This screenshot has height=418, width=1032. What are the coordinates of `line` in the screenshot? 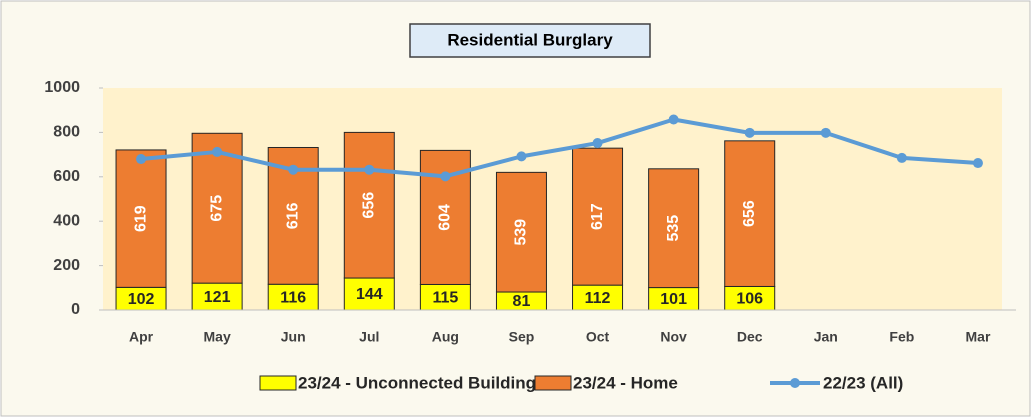 It's located at (559, 148).